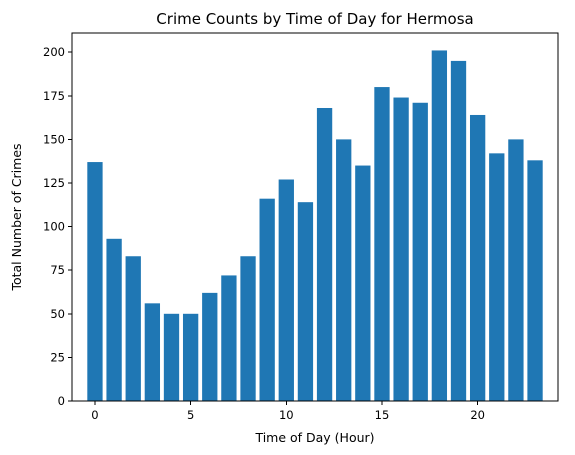 The height and width of the screenshot is (455, 575). What do you see at coordinates (57, 357) in the screenshot?
I see `y-tick-label: 25` at bounding box center [57, 357].